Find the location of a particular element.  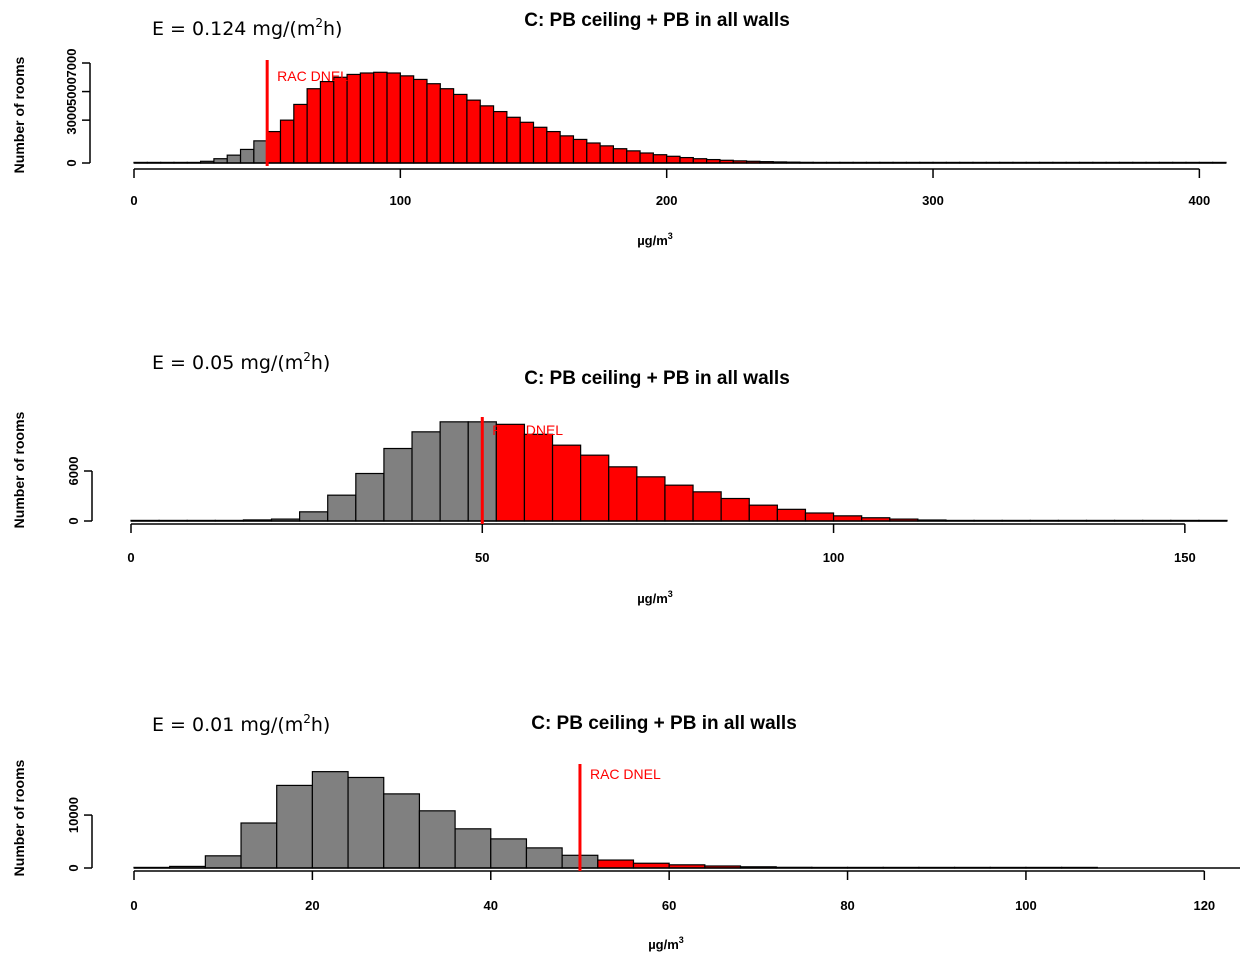

x-axis: 0 100 200 300 400 is located at coordinates (670, 188).